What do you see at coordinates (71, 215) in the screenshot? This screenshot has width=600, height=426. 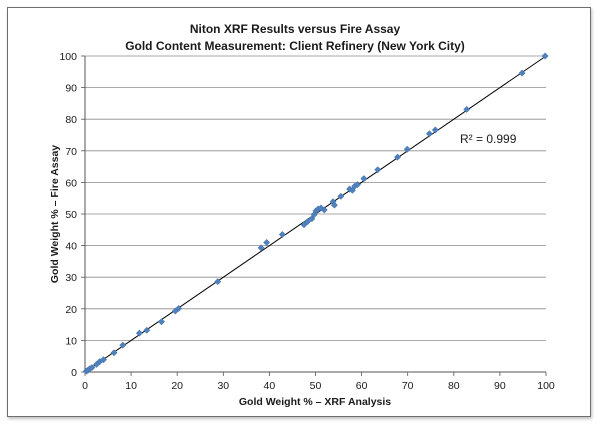 I see `y-tick-label: 50` at bounding box center [71, 215].